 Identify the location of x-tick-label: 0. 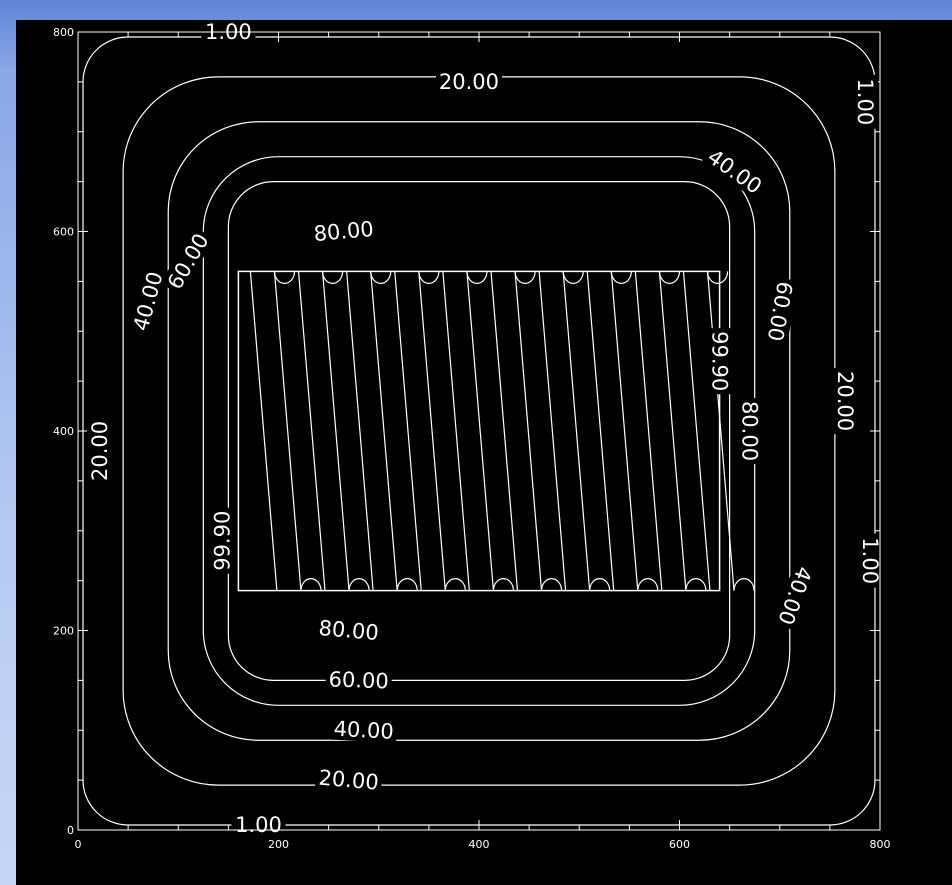
(78, 844).